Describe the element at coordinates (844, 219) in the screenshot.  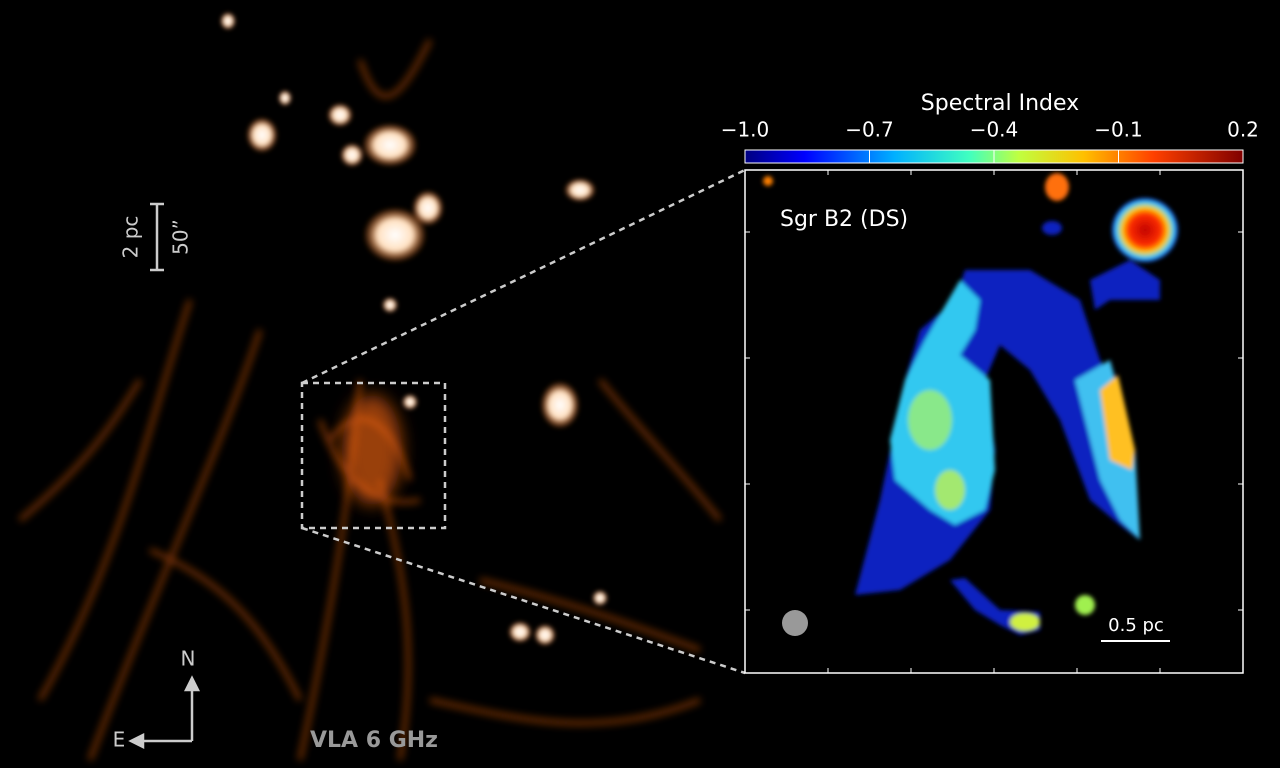
I see `inset-label: Sgr B2 (DS)` at that location.